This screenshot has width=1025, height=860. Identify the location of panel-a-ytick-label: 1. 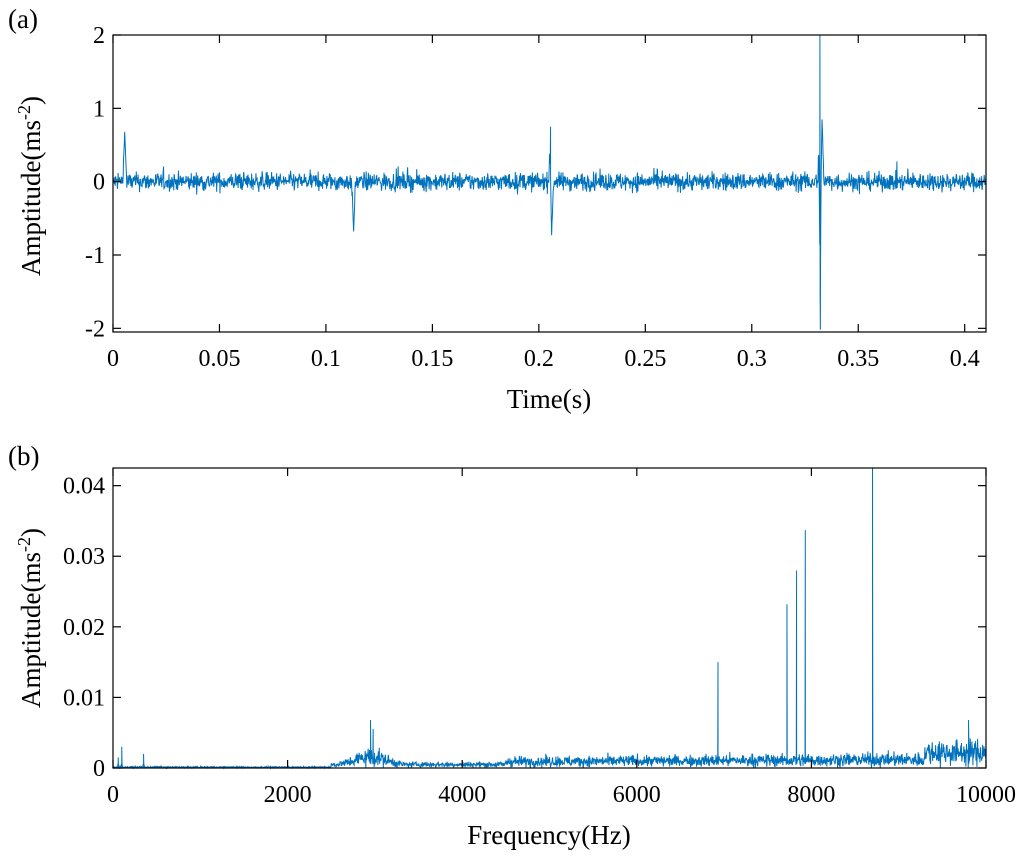
(99, 109).